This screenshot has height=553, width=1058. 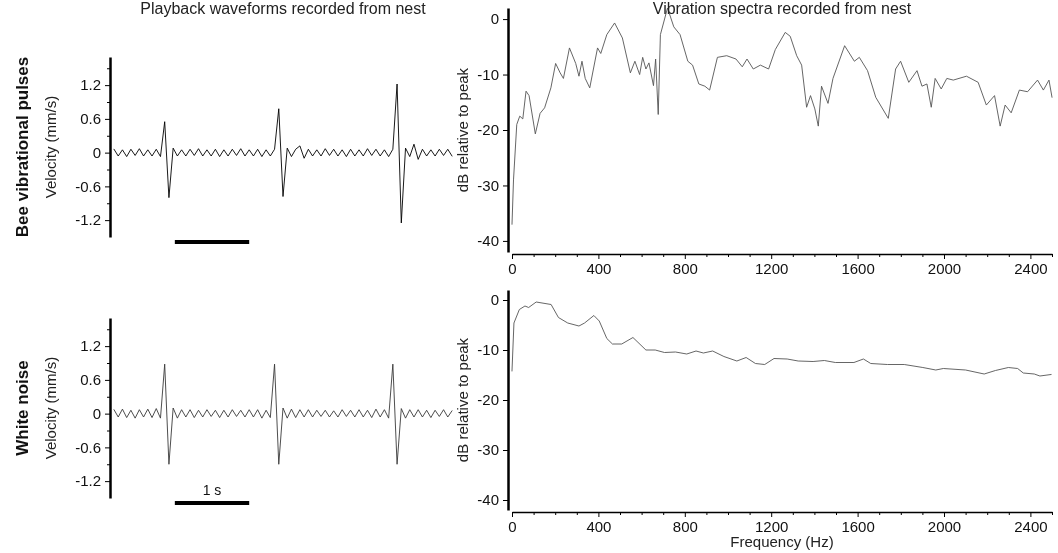 What do you see at coordinates (782, 541) in the screenshot?
I see `x-axis-title: Frequency (Hz)` at bounding box center [782, 541].